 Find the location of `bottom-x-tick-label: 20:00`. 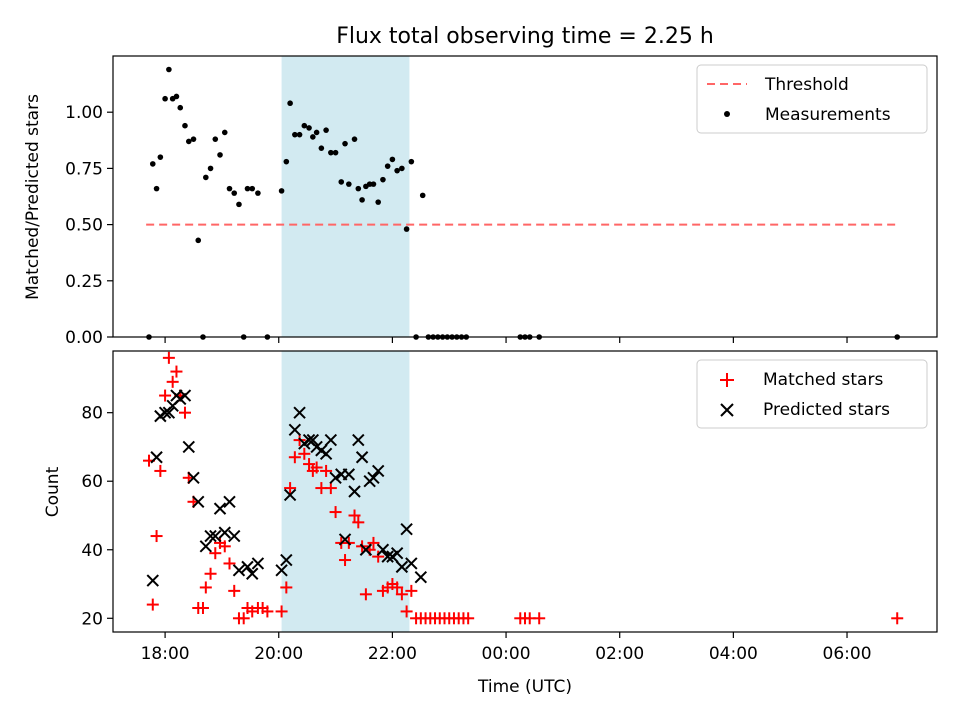

bottom-x-tick-label: 20:00 is located at coordinates (278, 654).